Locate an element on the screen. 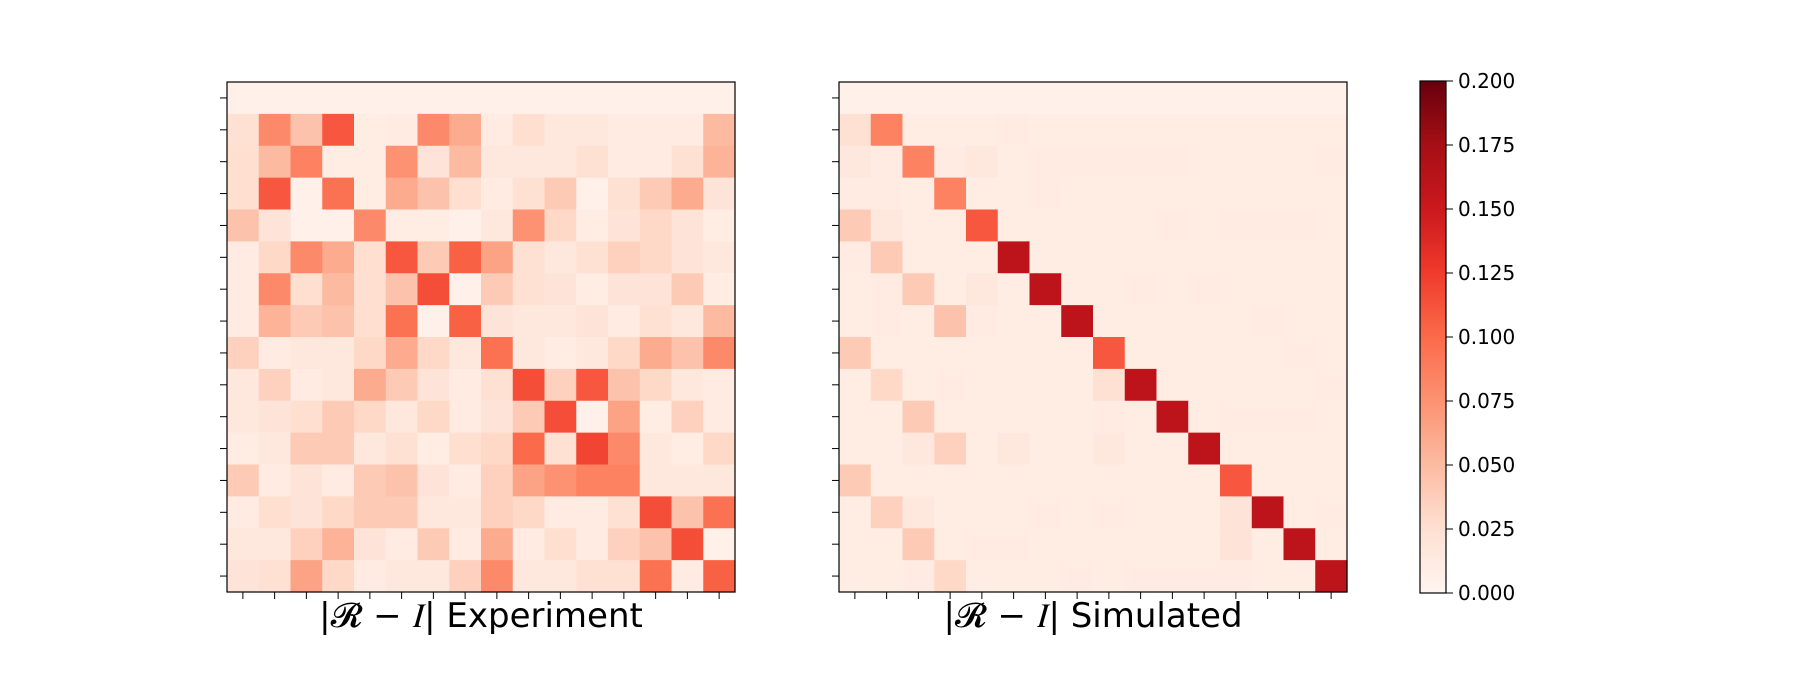  colorbar-tick-label: 0.150 is located at coordinates (1486, 209).